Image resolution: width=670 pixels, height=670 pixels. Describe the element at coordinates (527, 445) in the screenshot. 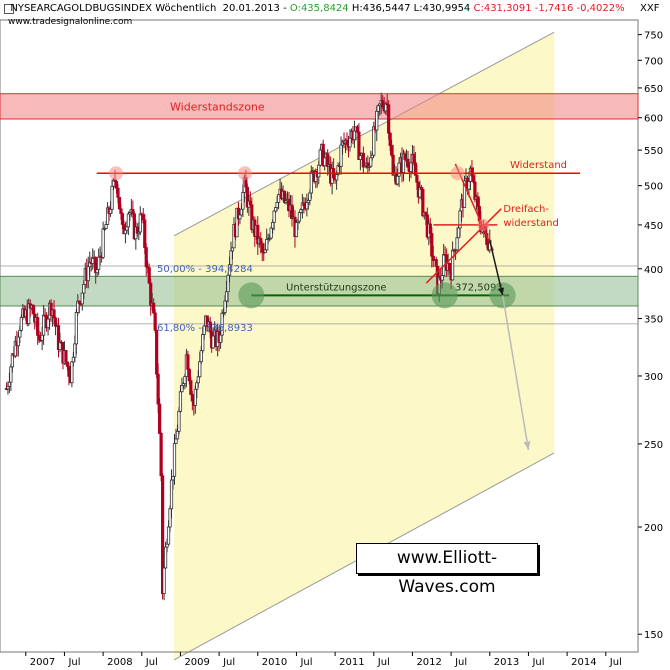

I see `projection-arrowhead` at that location.